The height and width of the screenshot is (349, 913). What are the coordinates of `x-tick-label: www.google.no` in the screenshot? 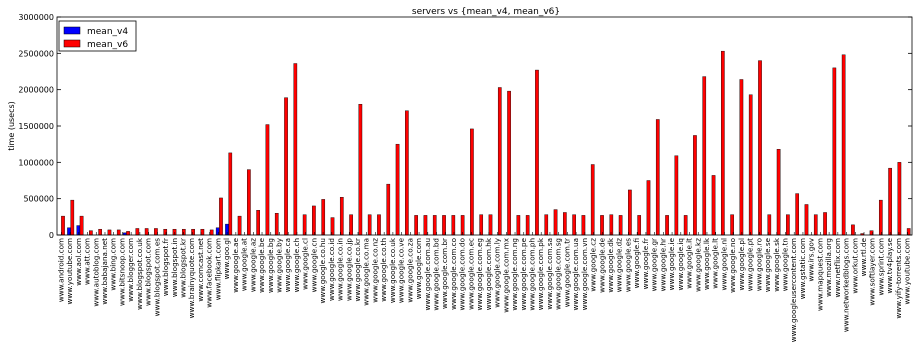 It's located at (732, 265).